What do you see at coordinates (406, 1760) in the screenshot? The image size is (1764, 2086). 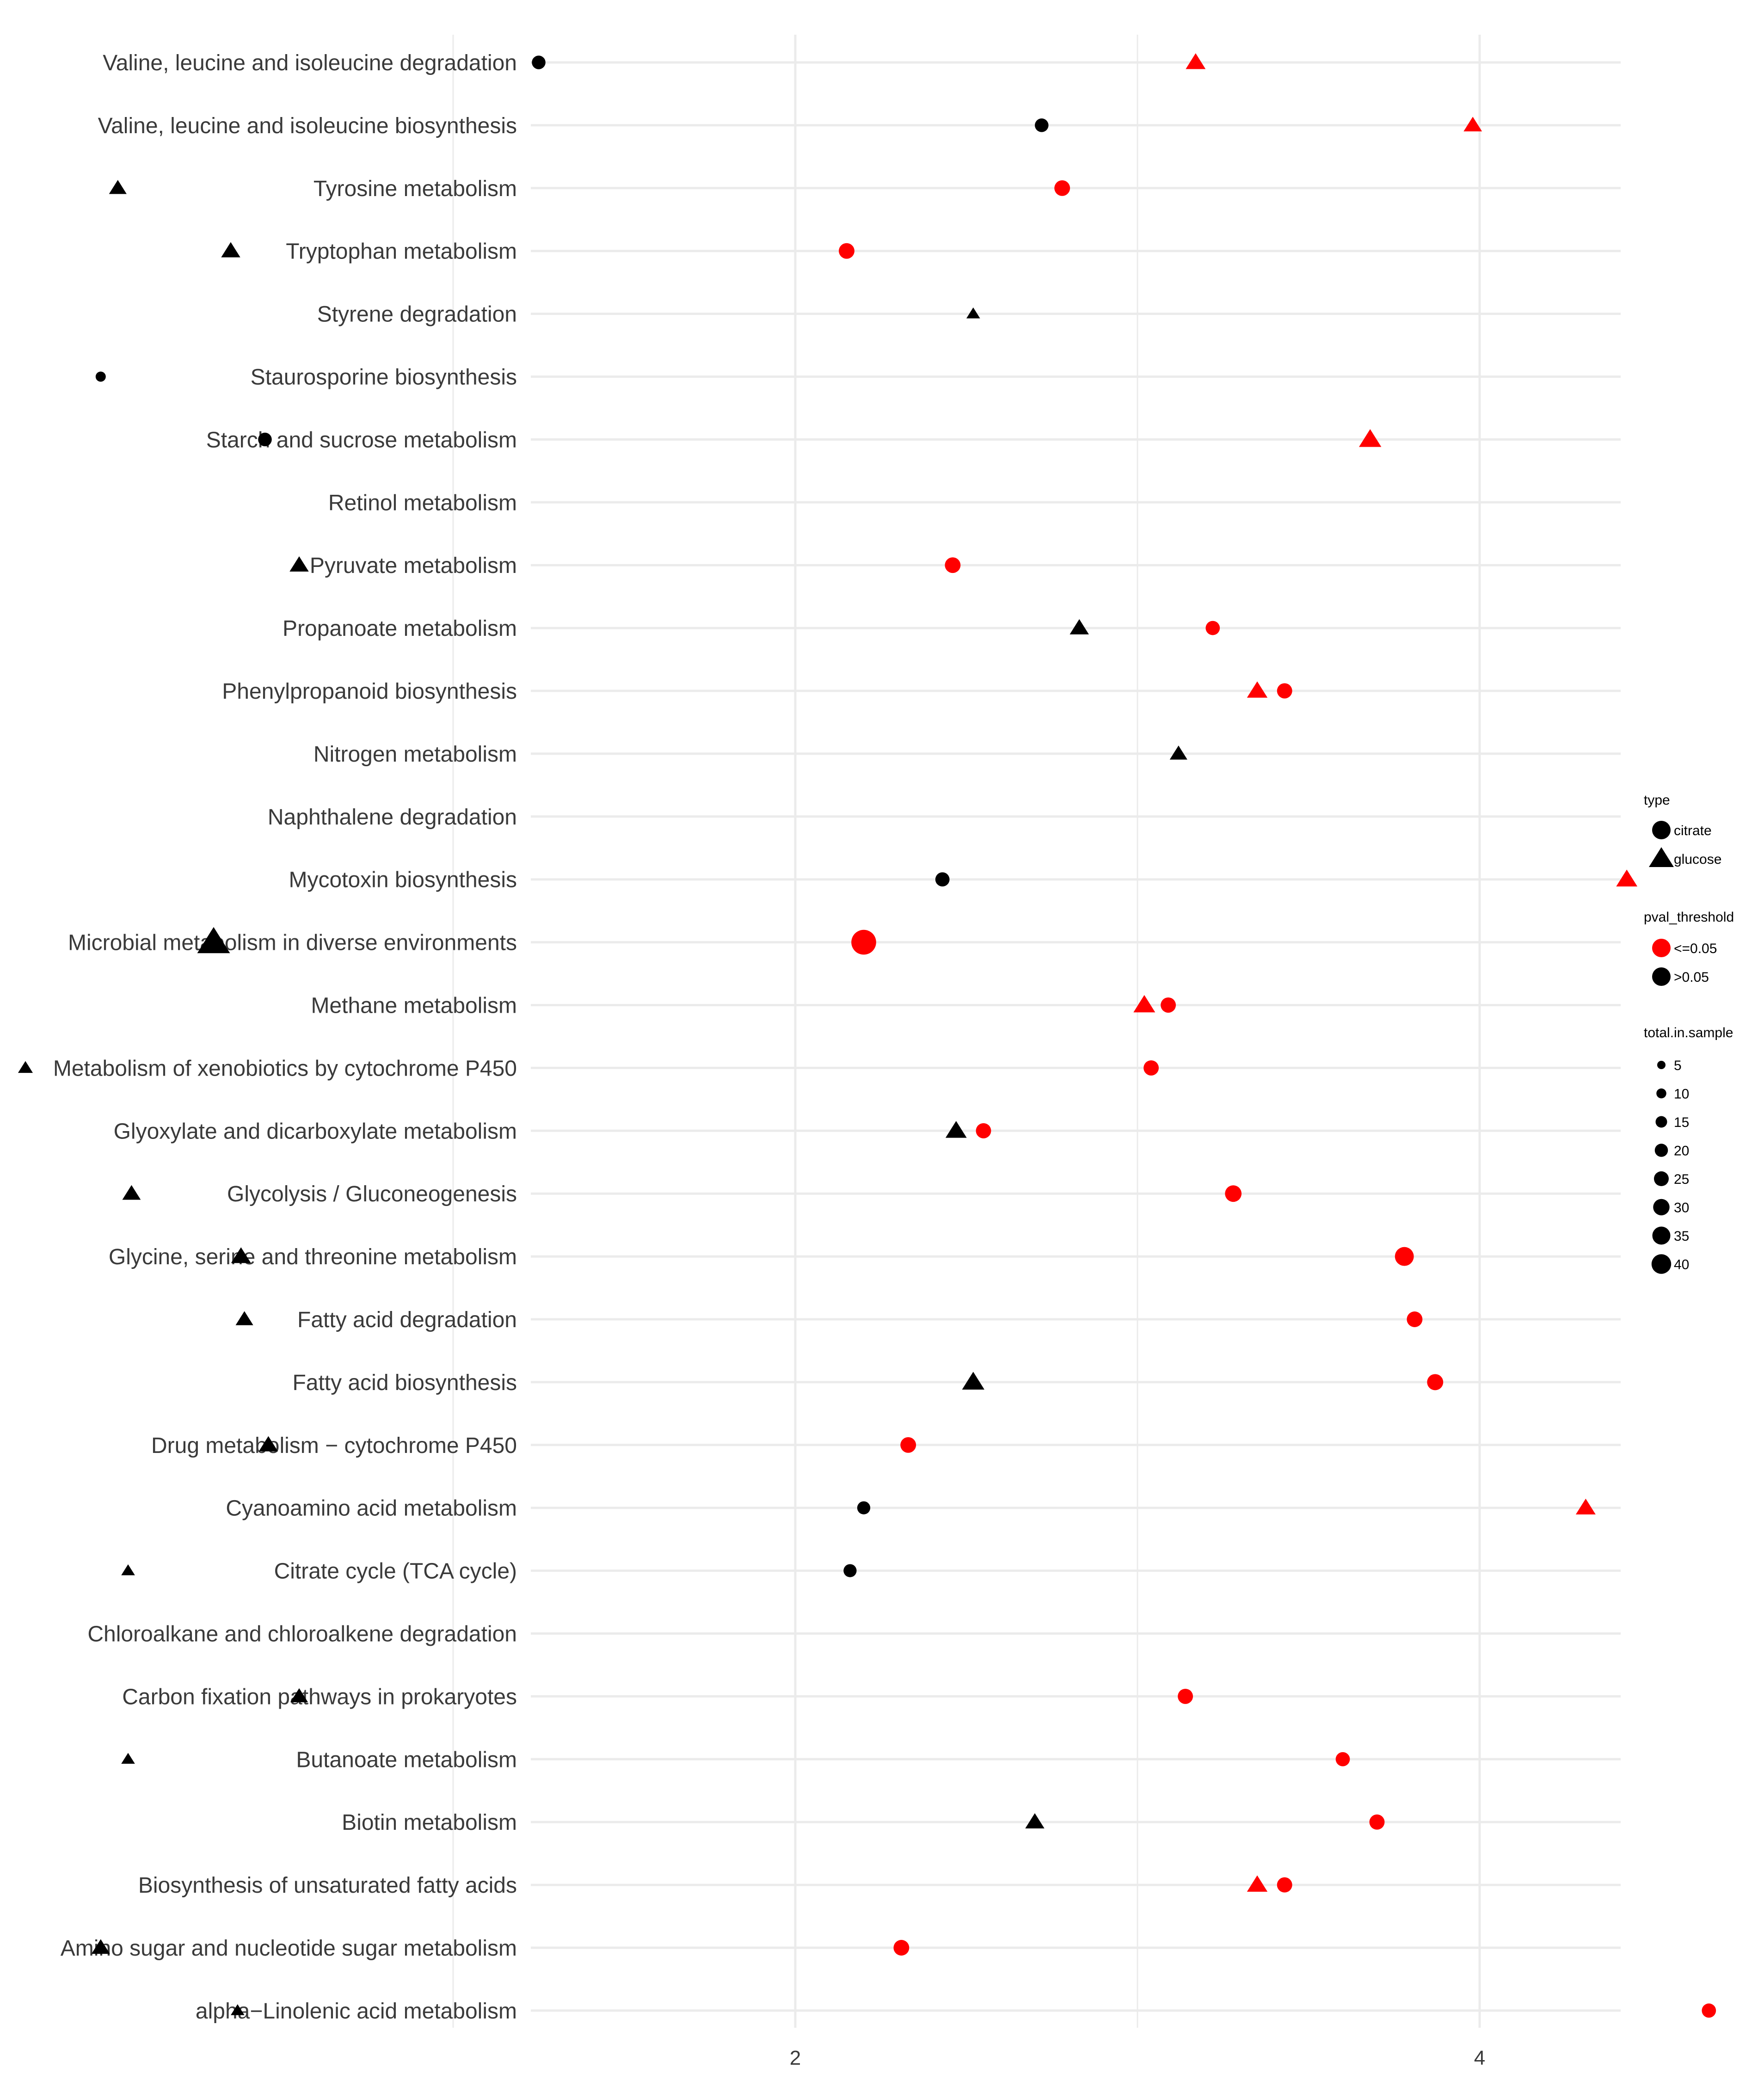 I see `y-tick-label: Butanoate metabolism` at bounding box center [406, 1760].